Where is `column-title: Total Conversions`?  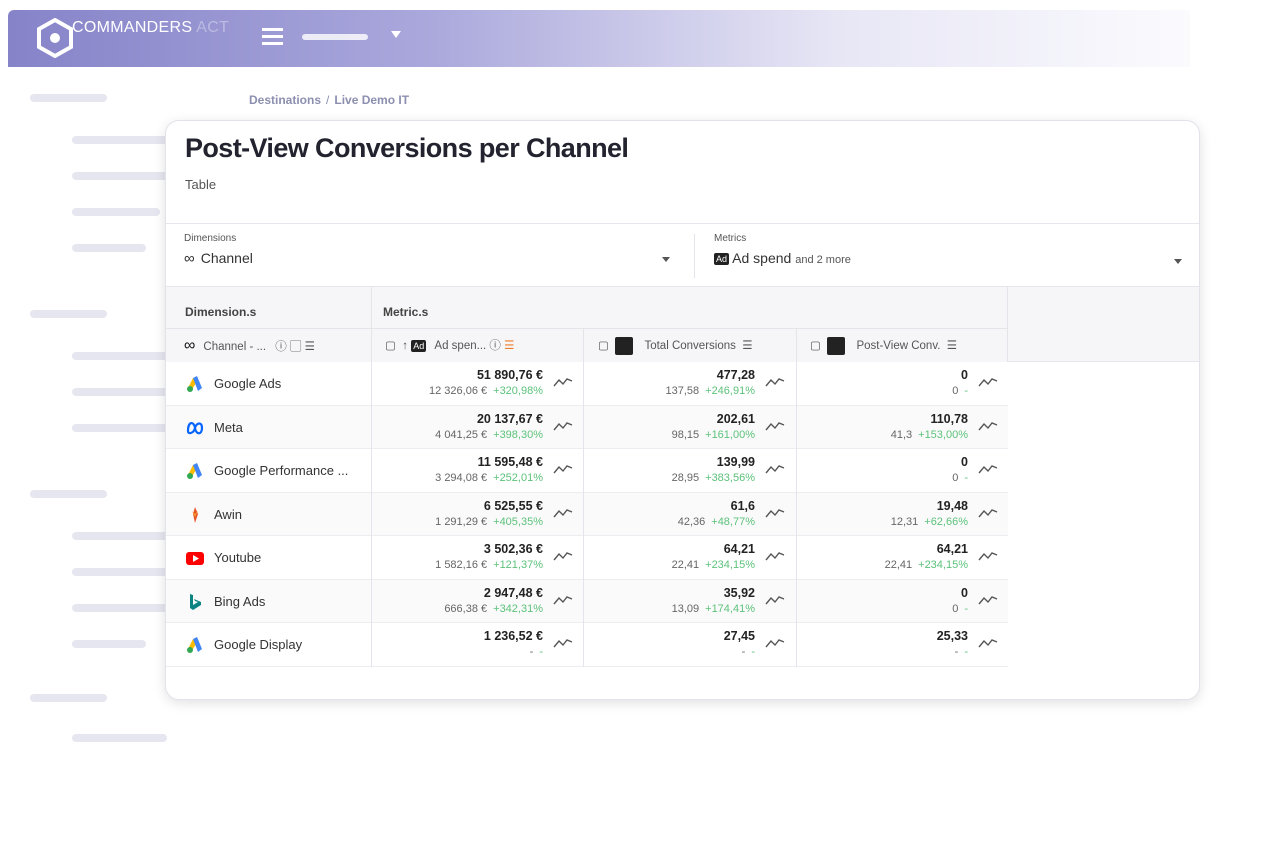 column-title: Total Conversions is located at coordinates (690, 346).